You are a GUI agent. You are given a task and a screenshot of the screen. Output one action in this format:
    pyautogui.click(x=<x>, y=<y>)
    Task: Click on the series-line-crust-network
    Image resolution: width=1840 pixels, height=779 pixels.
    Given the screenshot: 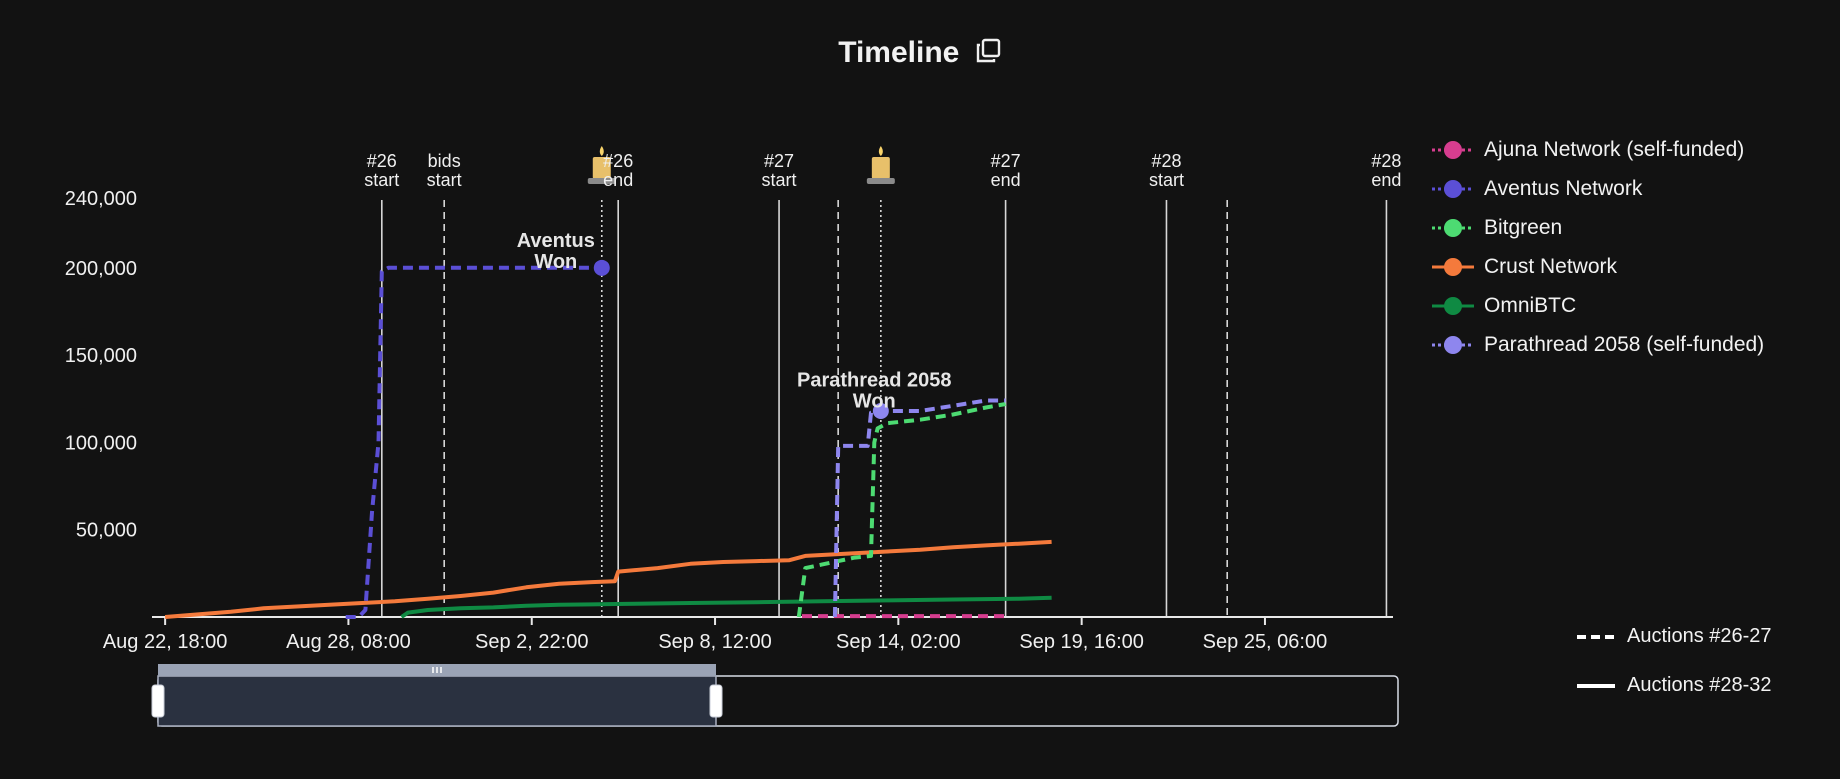 What is the action you would take?
    pyautogui.click(x=608, y=579)
    